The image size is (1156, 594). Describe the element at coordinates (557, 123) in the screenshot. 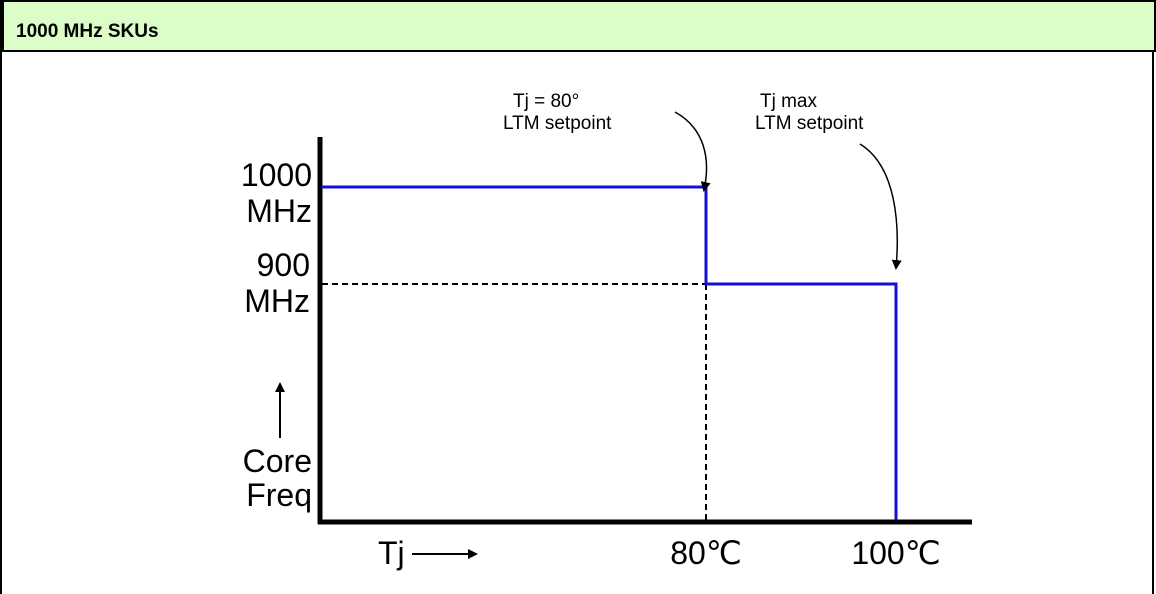

I see `annotation-80c-line2: LTM setpoint` at that location.